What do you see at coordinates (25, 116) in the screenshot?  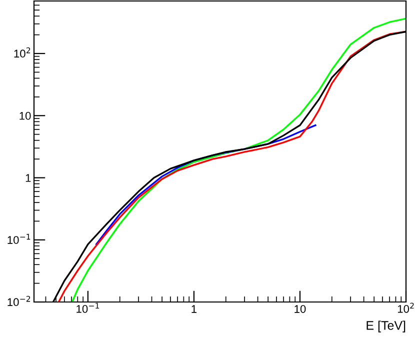 I see `y-tick-label: 10` at bounding box center [25, 116].